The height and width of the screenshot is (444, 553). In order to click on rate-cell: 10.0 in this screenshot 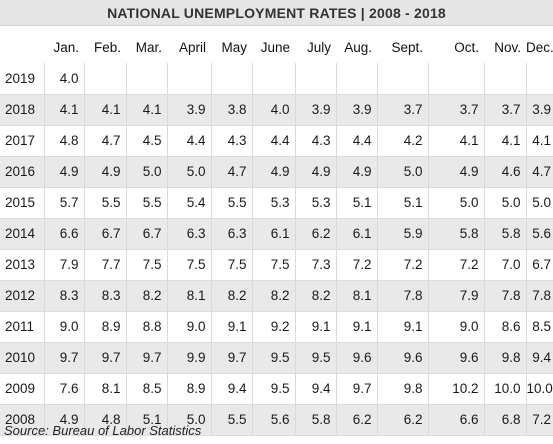, I will do `click(505, 389)`.